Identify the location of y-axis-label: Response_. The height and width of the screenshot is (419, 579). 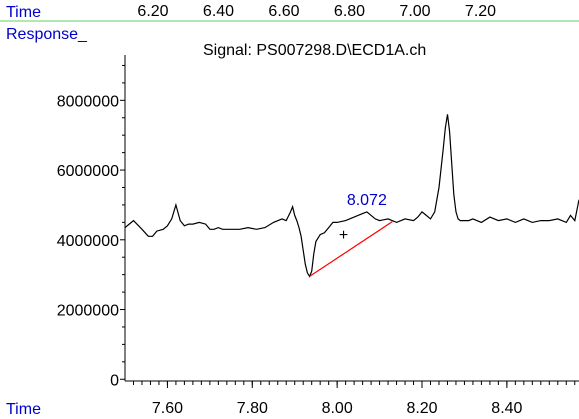
(47, 34).